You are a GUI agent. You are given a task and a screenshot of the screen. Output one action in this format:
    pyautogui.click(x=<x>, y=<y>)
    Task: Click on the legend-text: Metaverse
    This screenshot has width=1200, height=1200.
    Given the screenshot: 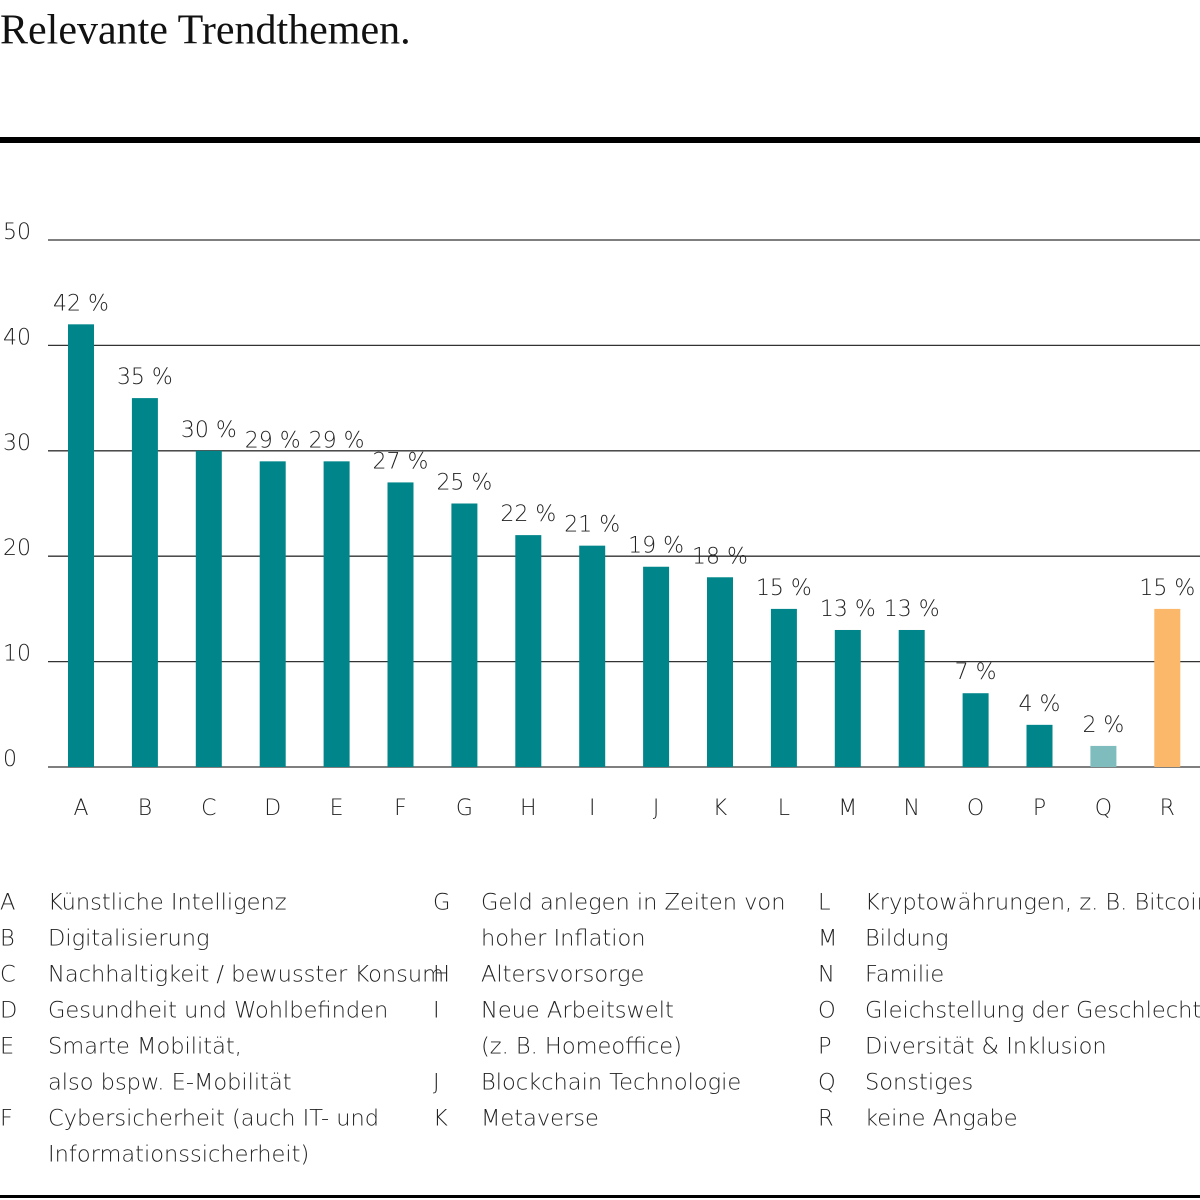 What is the action you would take?
    pyautogui.click(x=540, y=1119)
    